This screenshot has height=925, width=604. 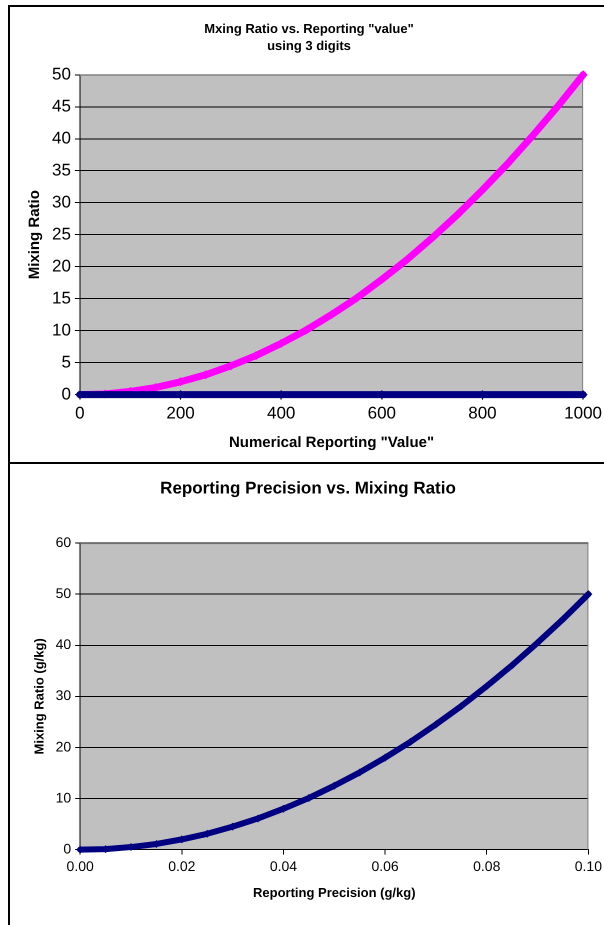 What do you see at coordinates (61, 234) in the screenshot?
I see `y-tick-label: 25` at bounding box center [61, 234].